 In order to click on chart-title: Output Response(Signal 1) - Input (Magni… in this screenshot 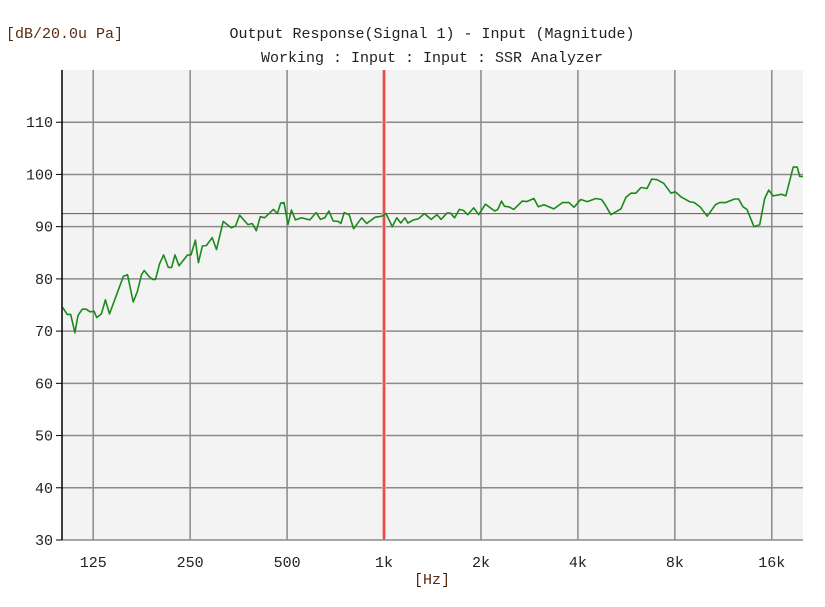, I will do `click(431, 34)`.